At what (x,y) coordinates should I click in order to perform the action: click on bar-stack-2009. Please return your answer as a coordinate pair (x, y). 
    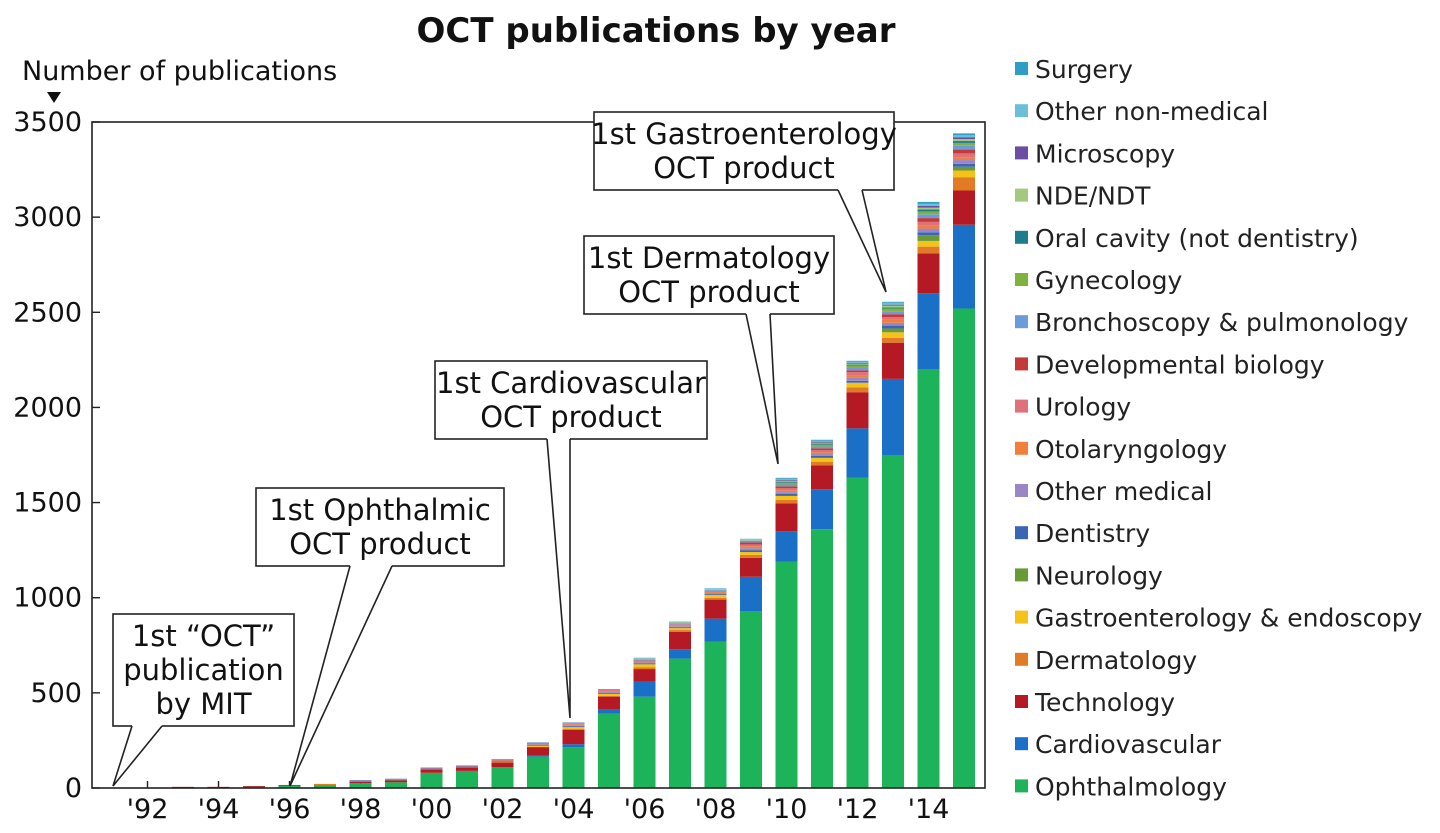
    Looking at the image, I should click on (751, 663).